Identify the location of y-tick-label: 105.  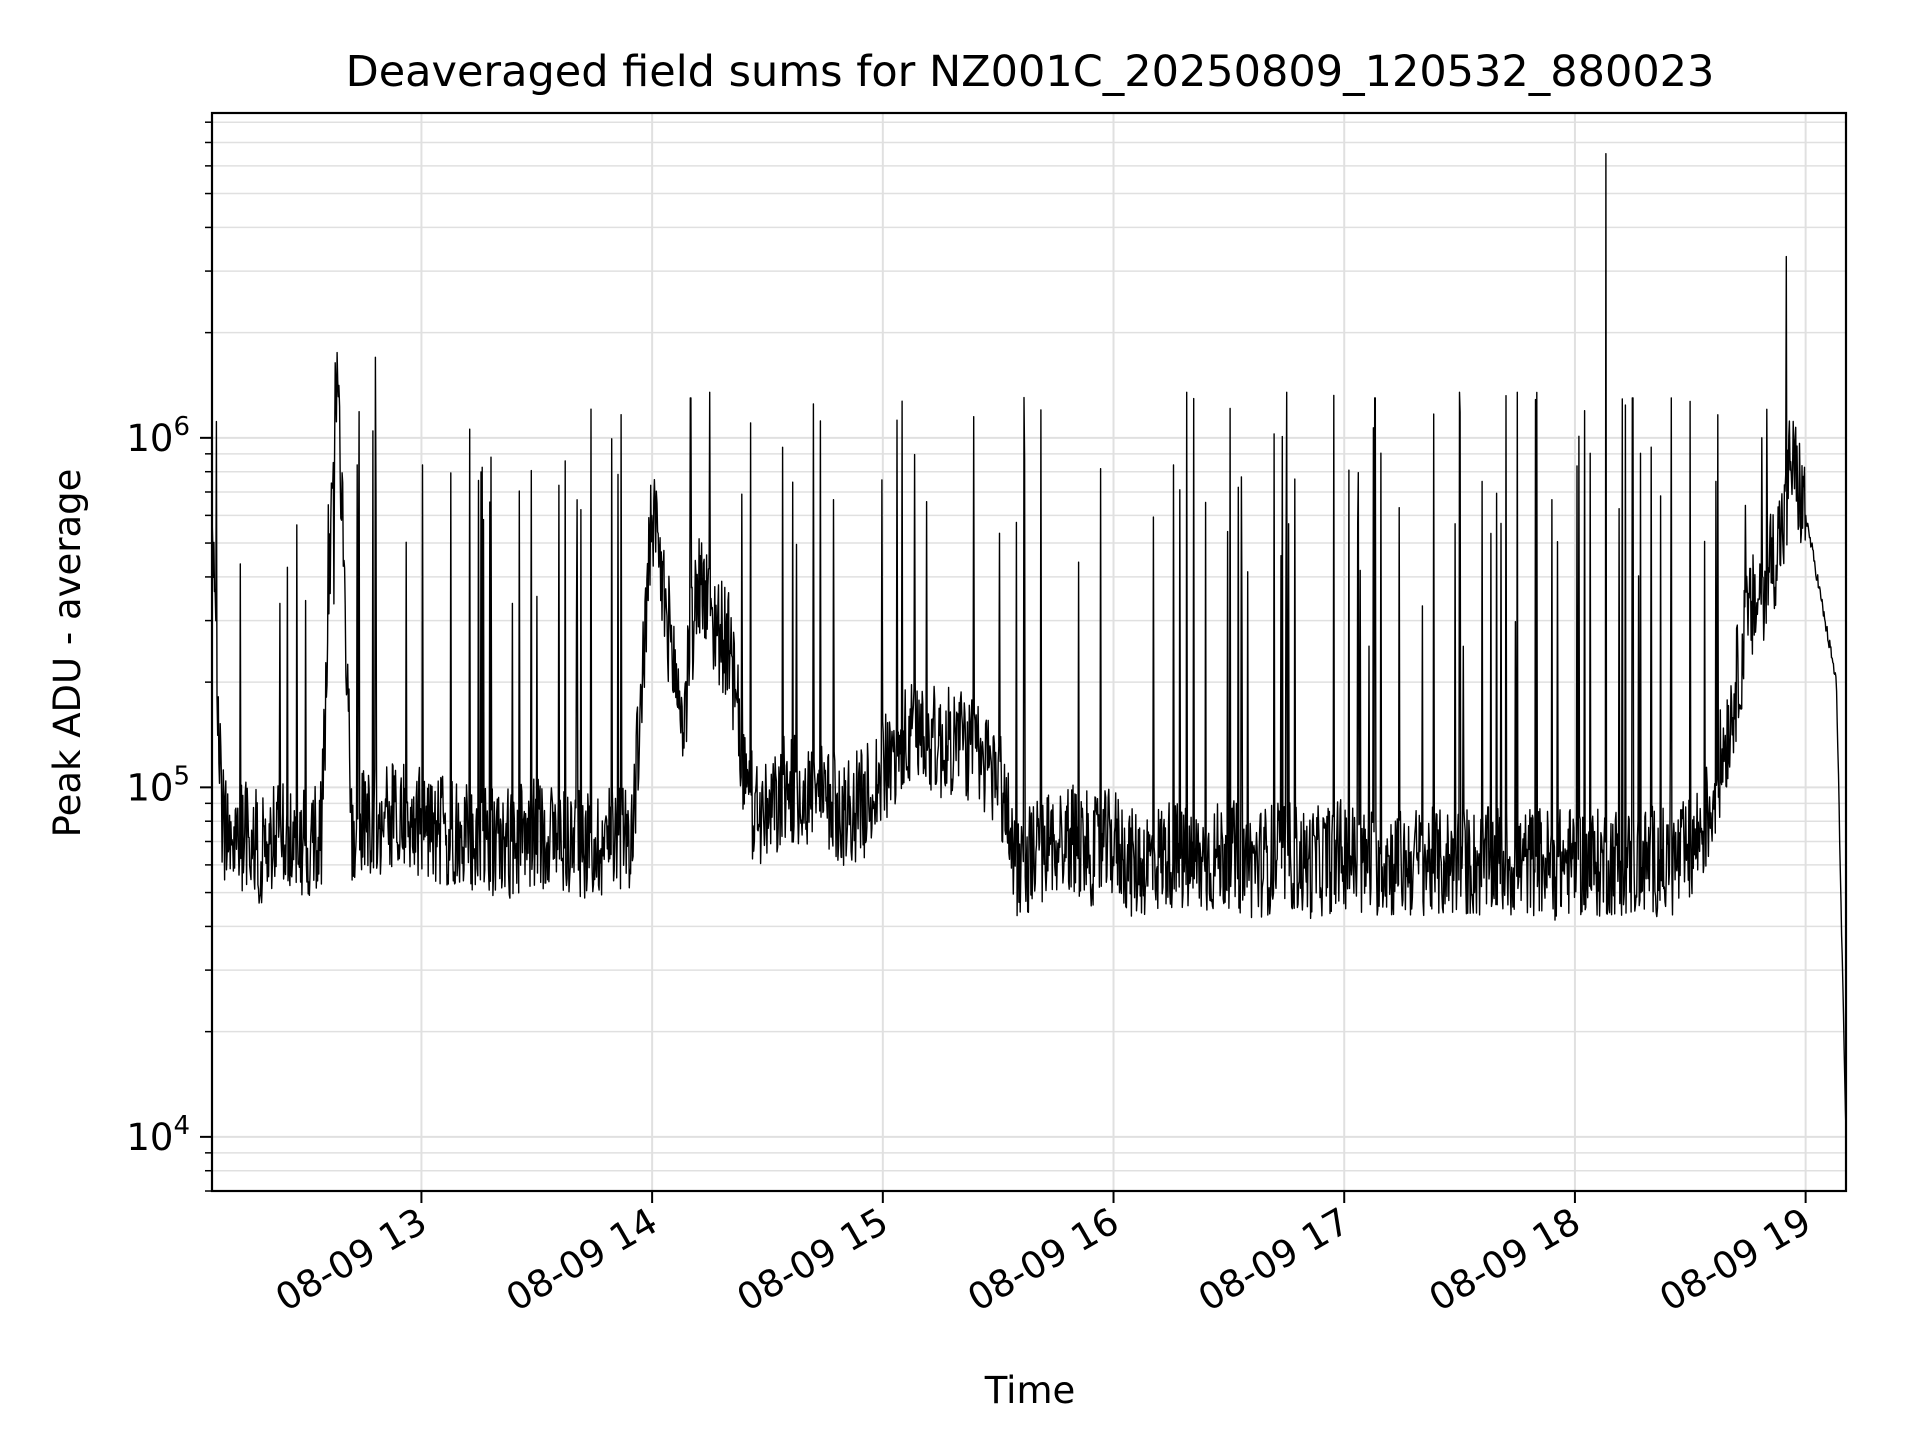
(158, 785).